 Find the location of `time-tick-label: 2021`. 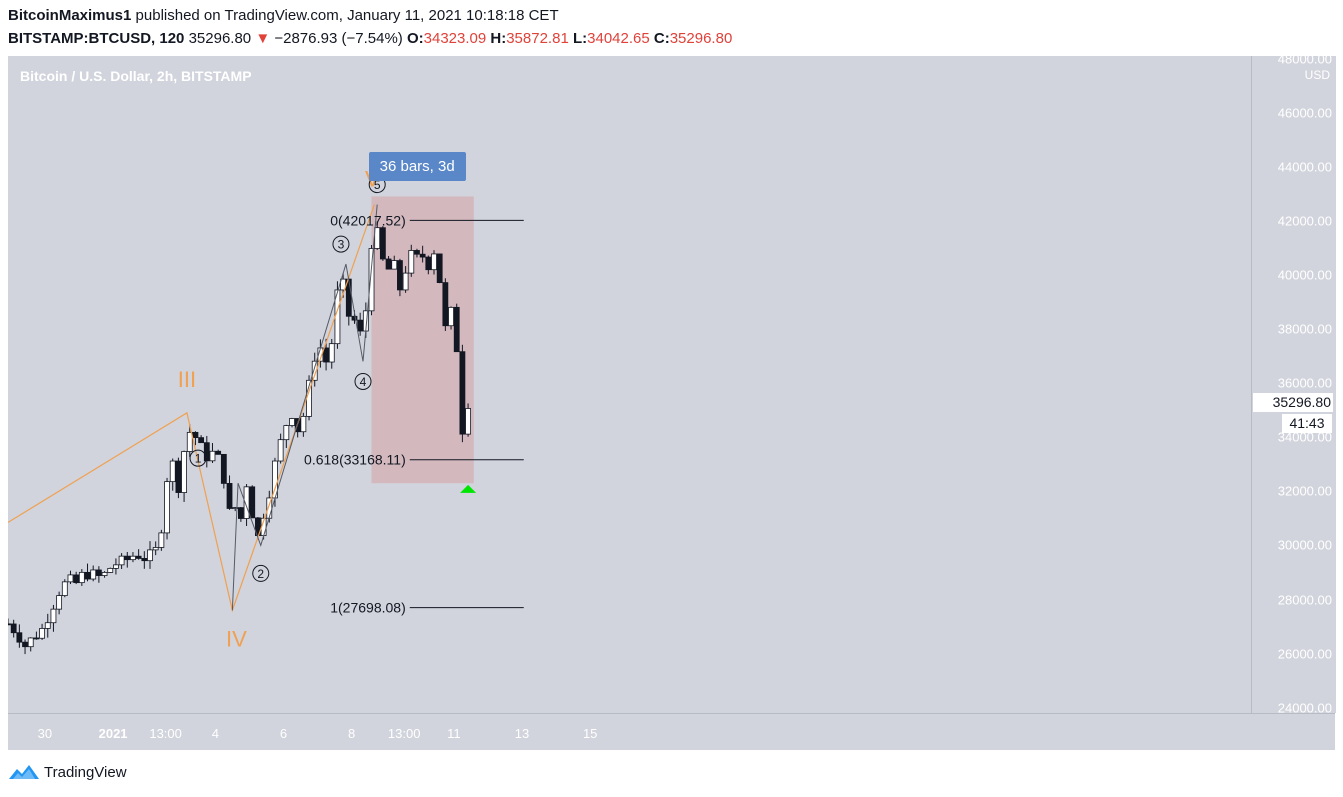

time-tick-label: 2021 is located at coordinates (113, 733).